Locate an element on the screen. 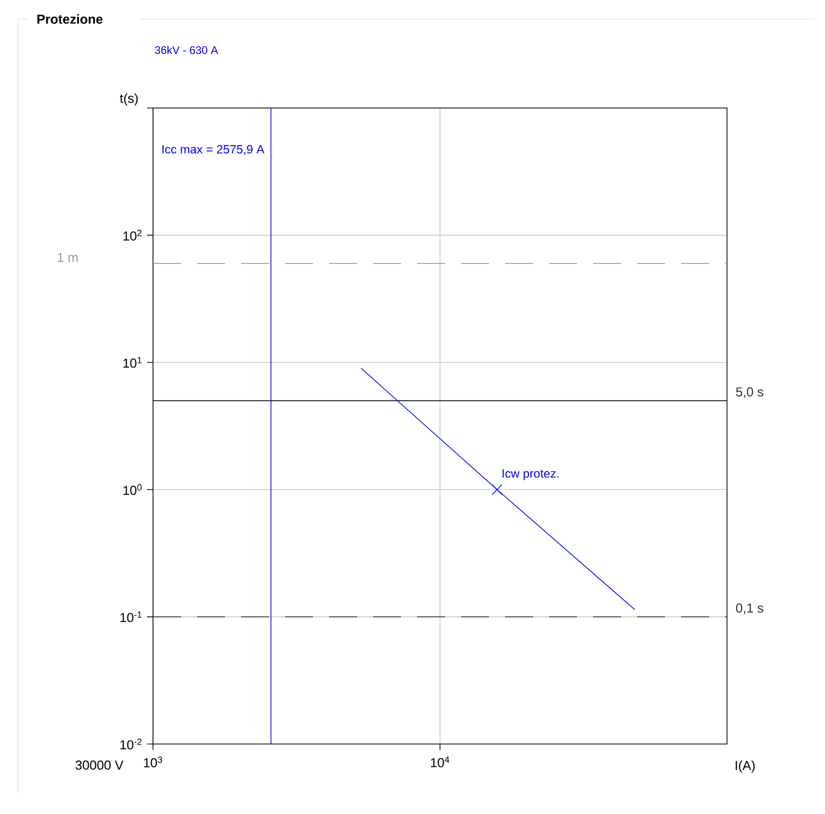  x-axis-title: I(A) is located at coordinates (745, 766).